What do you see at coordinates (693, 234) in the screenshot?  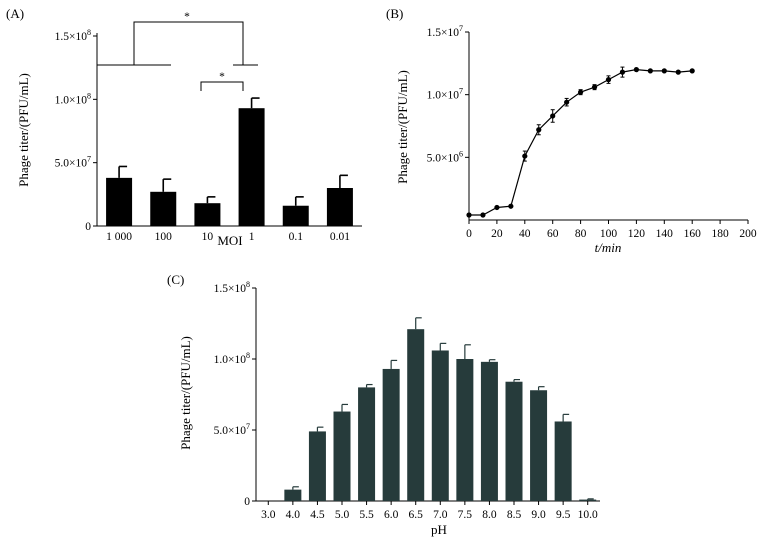 I see `panel-b-x-tick-label: 160` at bounding box center [693, 234].